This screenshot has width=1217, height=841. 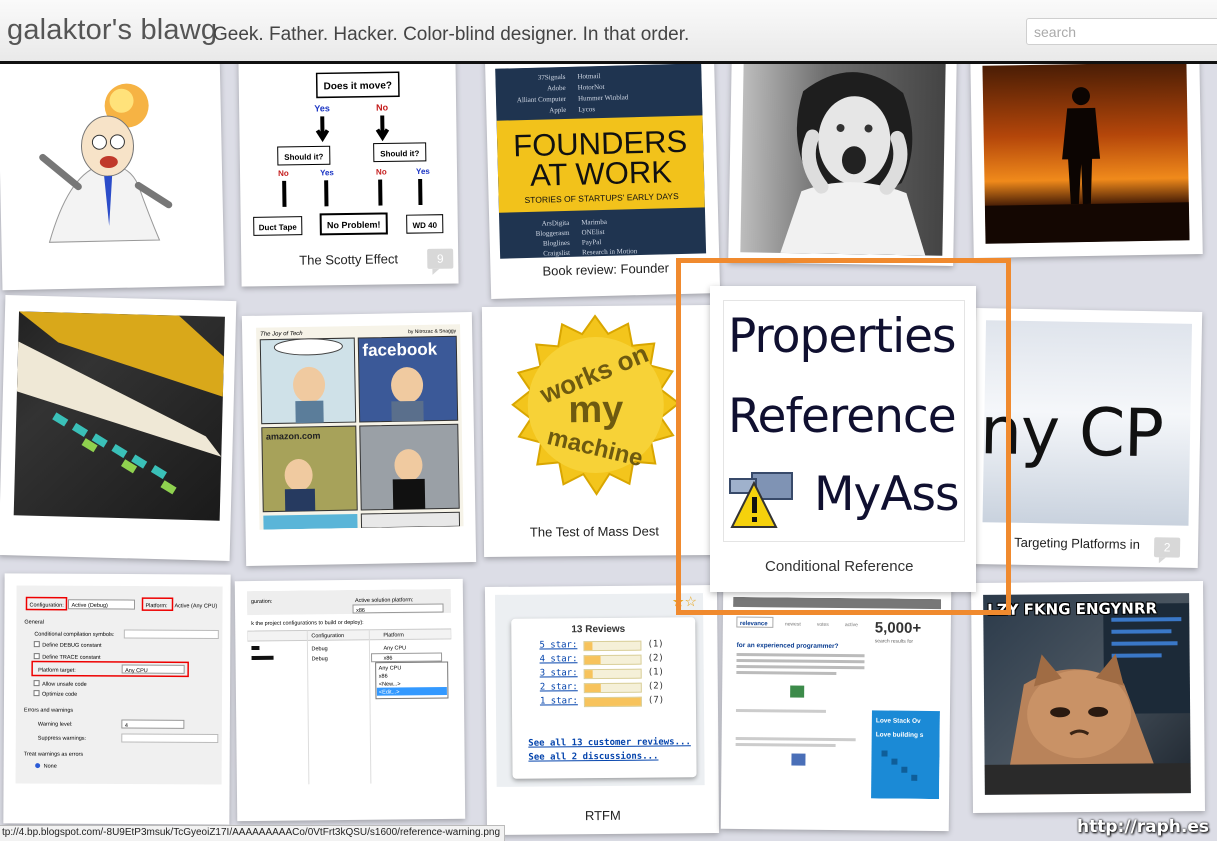 I want to click on review-row: 5 star: (1), so click(x=619, y=645).